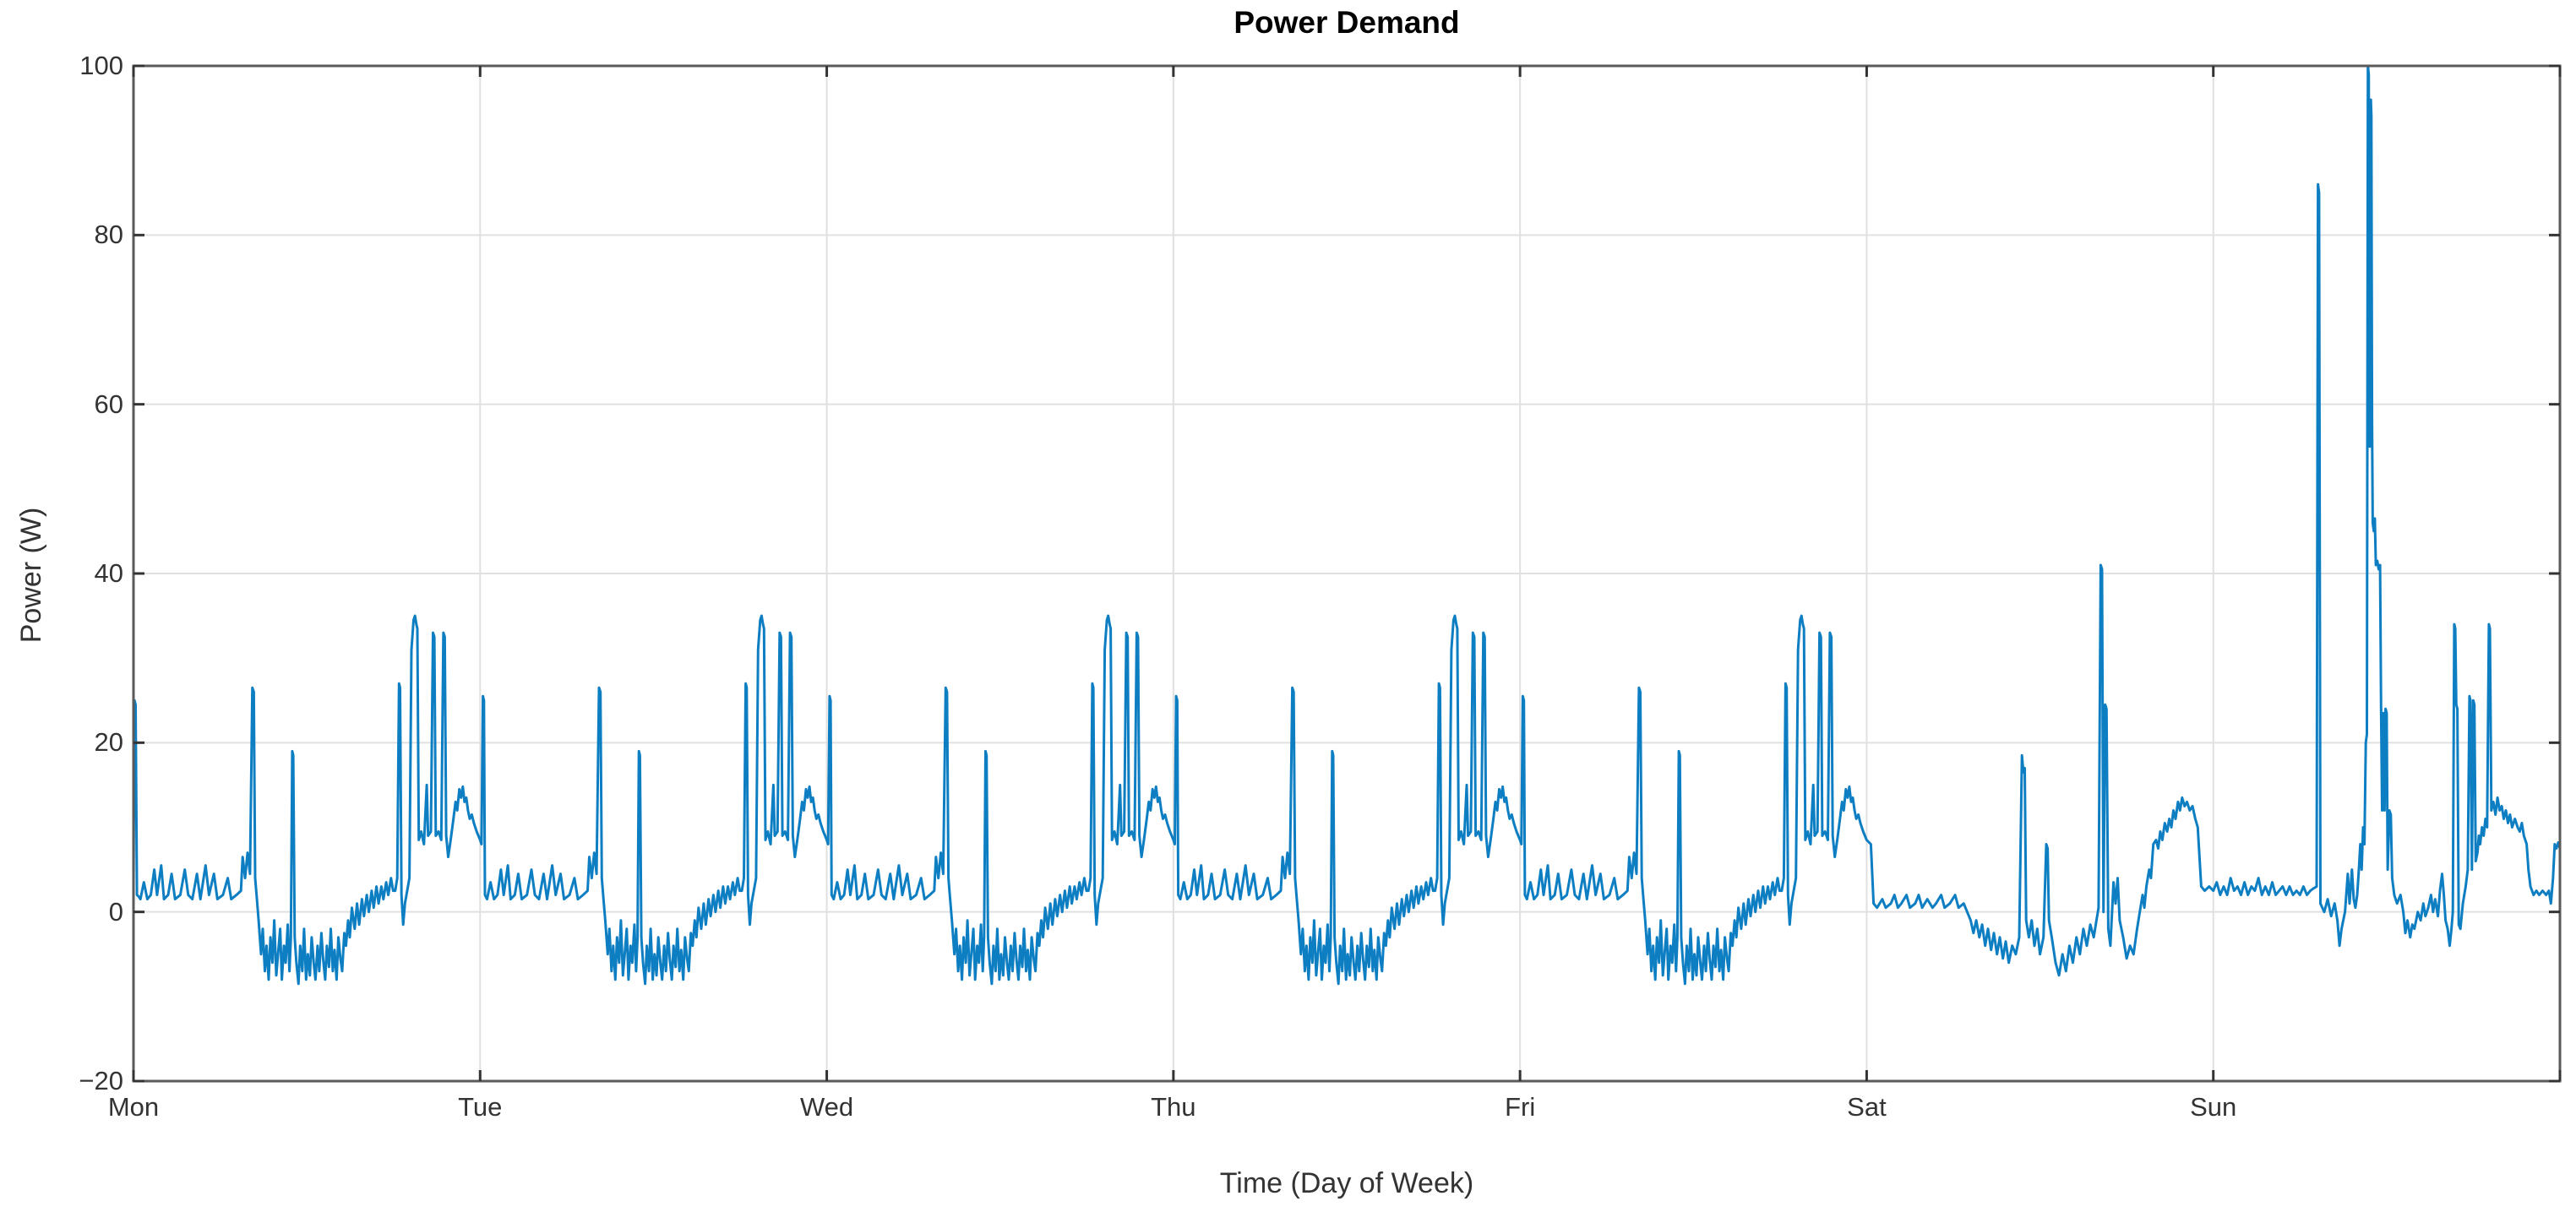 The image size is (2576, 1223). I want to click on x-tick-label: Sun, so click(2213, 1107).